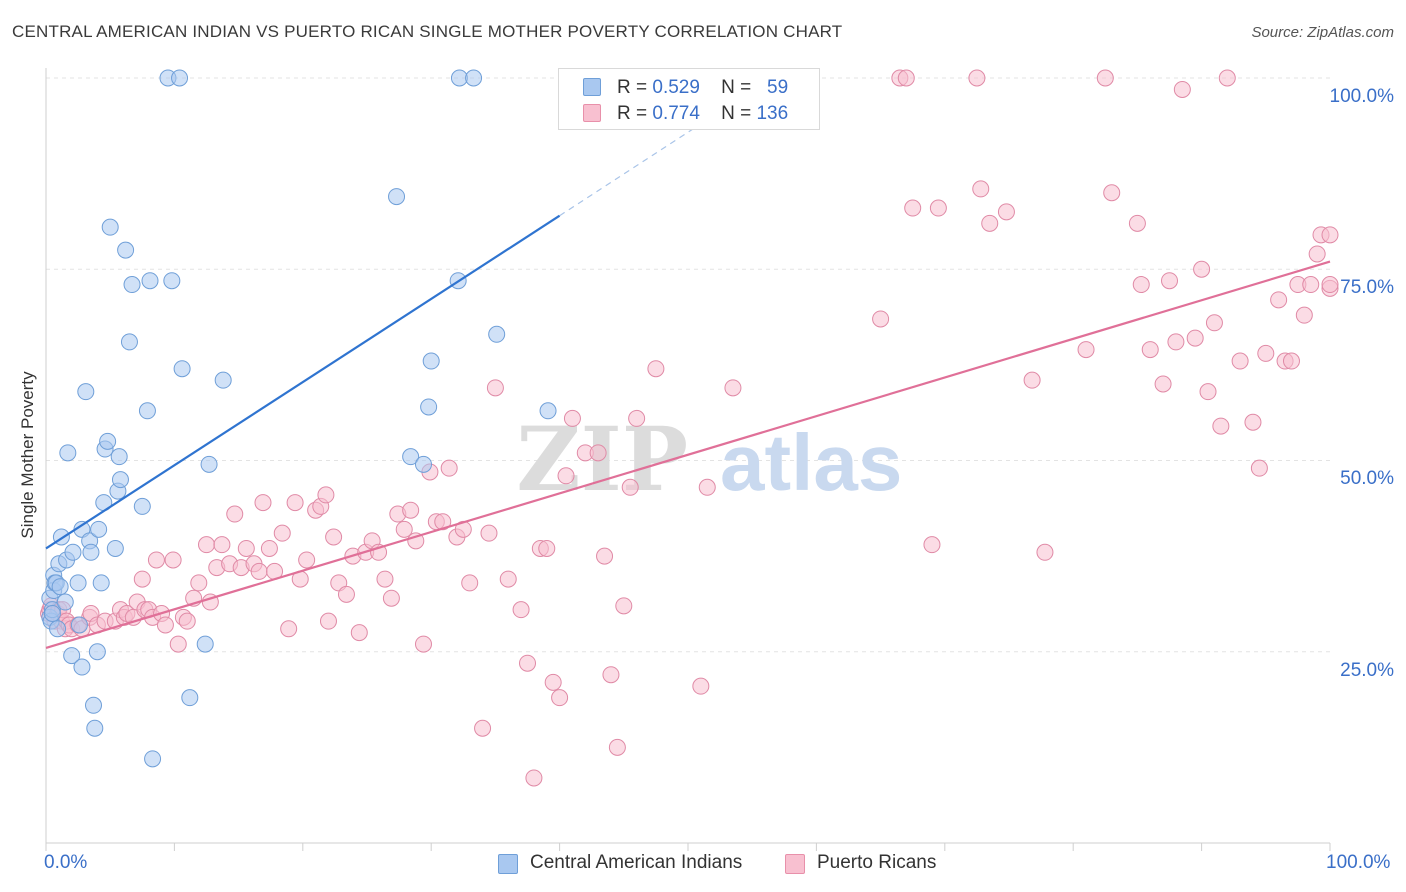 This screenshot has width=1406, height=892. What do you see at coordinates (772, 113) in the screenshot?
I see `legend-n-value: 136` at bounding box center [772, 113].